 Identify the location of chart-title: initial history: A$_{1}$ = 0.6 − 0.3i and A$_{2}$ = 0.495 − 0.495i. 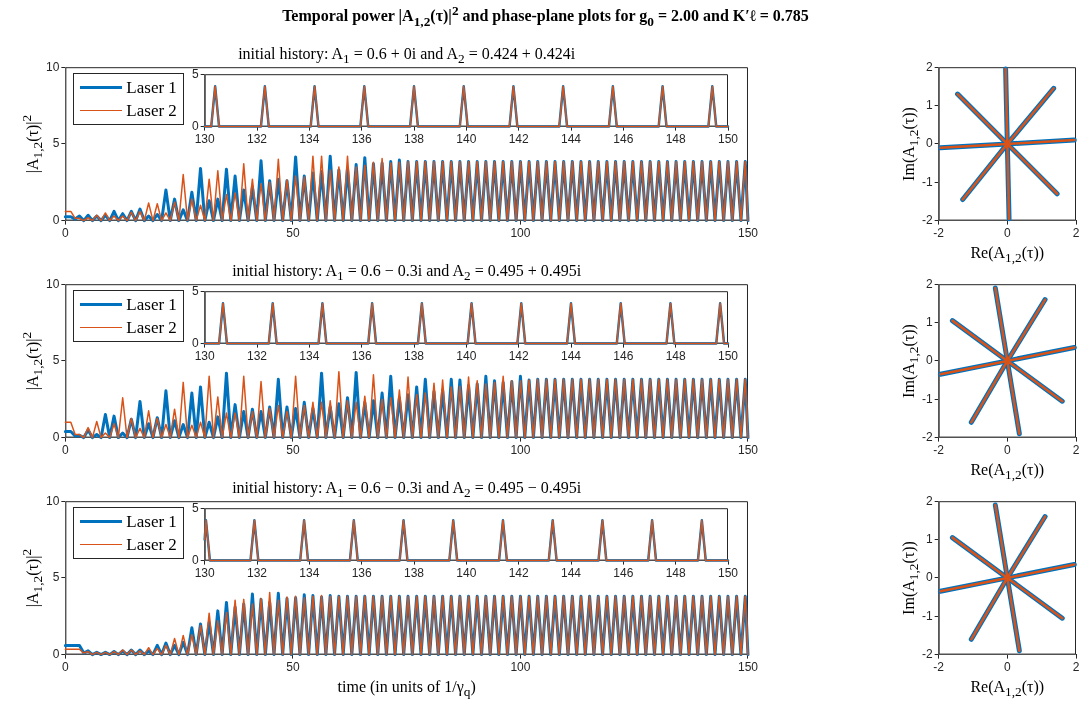
(407, 490).